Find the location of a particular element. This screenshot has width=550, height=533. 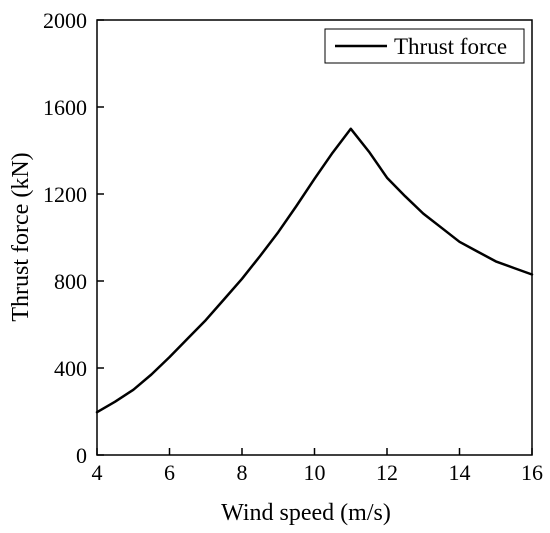

y-tick-label: 1200 is located at coordinates (65, 194).